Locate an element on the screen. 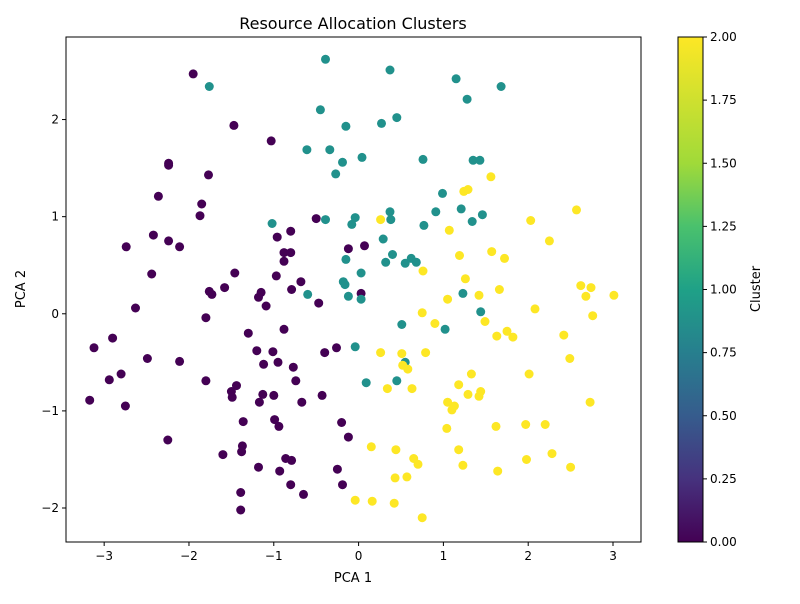 This screenshot has width=800, height=604. x-tick-label: 0 is located at coordinates (359, 556).